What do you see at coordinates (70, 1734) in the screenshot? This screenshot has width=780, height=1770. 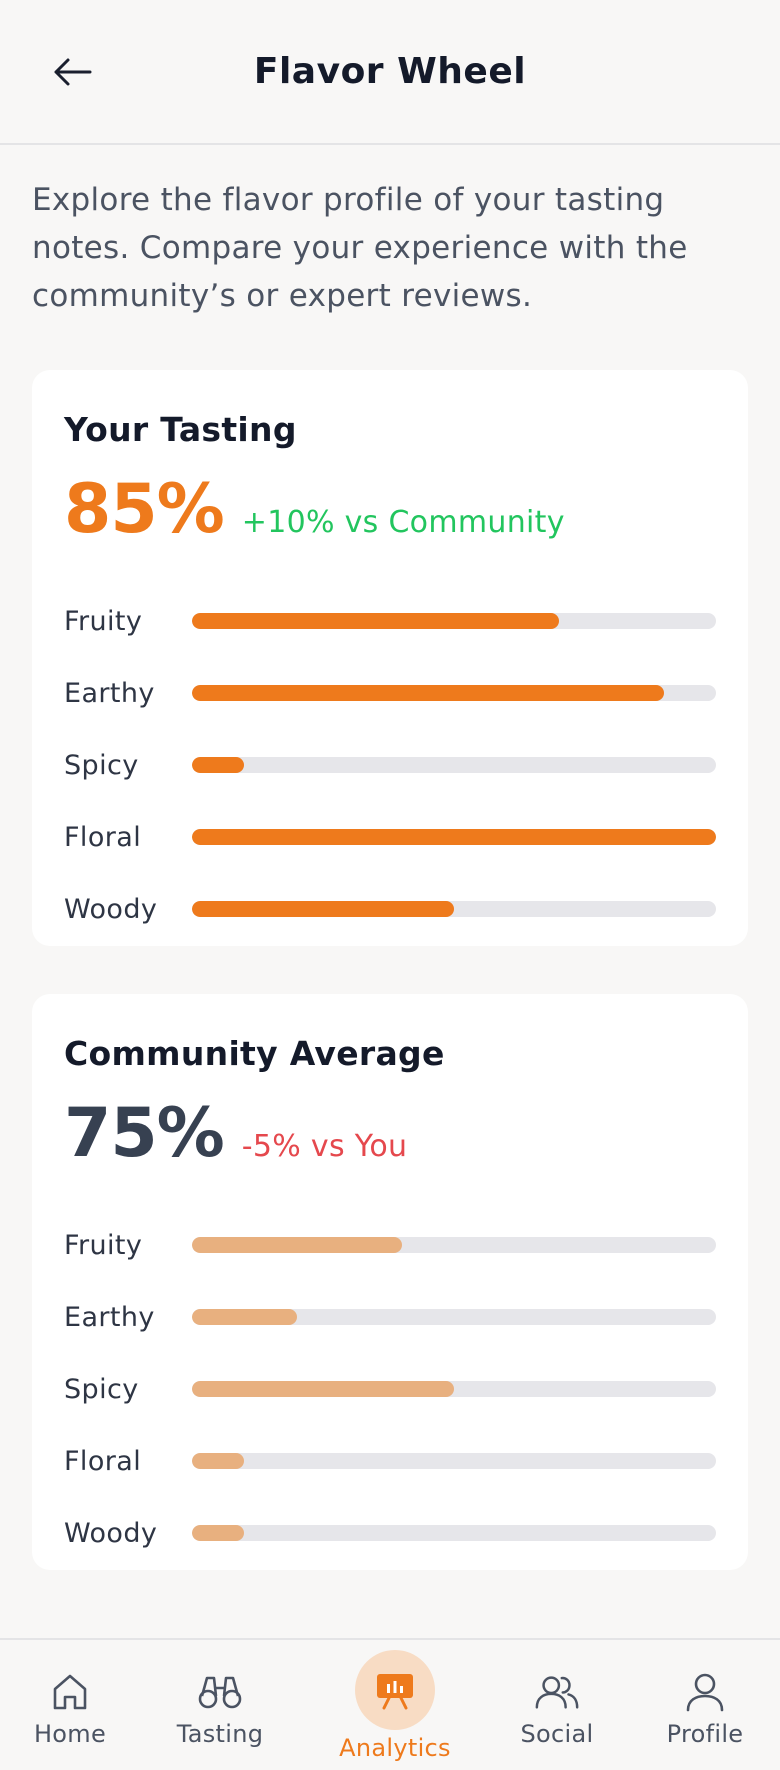 I see `nav-label: Home` at bounding box center [70, 1734].